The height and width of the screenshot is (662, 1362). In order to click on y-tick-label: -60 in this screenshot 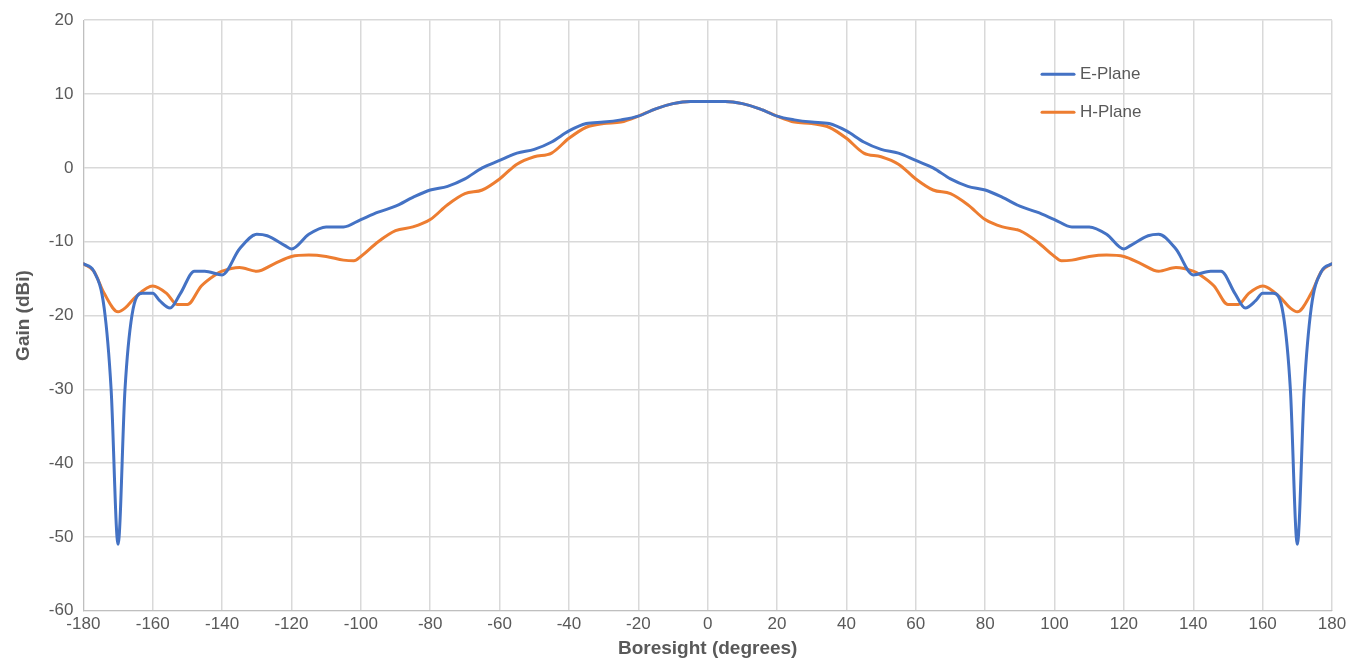, I will do `click(61, 610)`.